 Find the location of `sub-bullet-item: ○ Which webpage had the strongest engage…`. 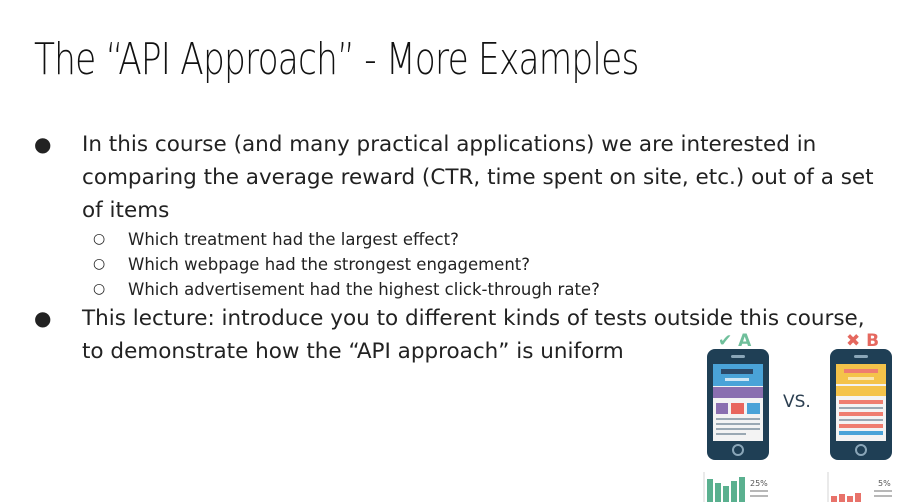

sub-bullet-item: ○ Which webpage had the strongest engage… is located at coordinates (460, 264).